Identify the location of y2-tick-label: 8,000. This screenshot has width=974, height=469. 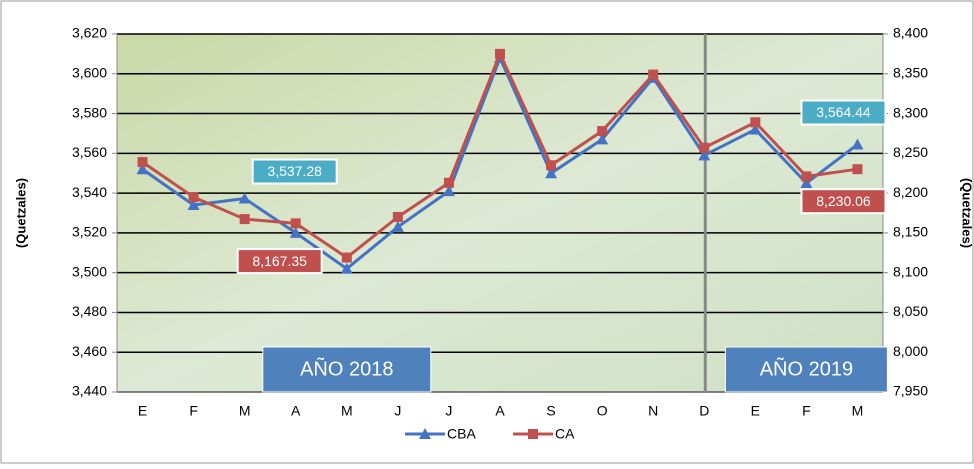
(910, 351).